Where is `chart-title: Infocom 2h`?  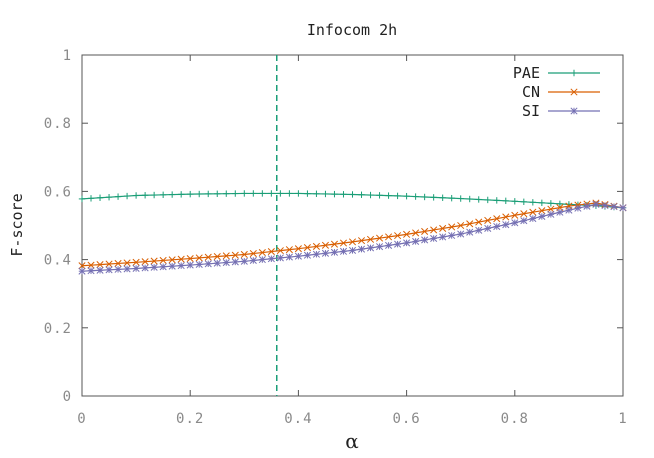 chart-title: Infocom 2h is located at coordinates (352, 30).